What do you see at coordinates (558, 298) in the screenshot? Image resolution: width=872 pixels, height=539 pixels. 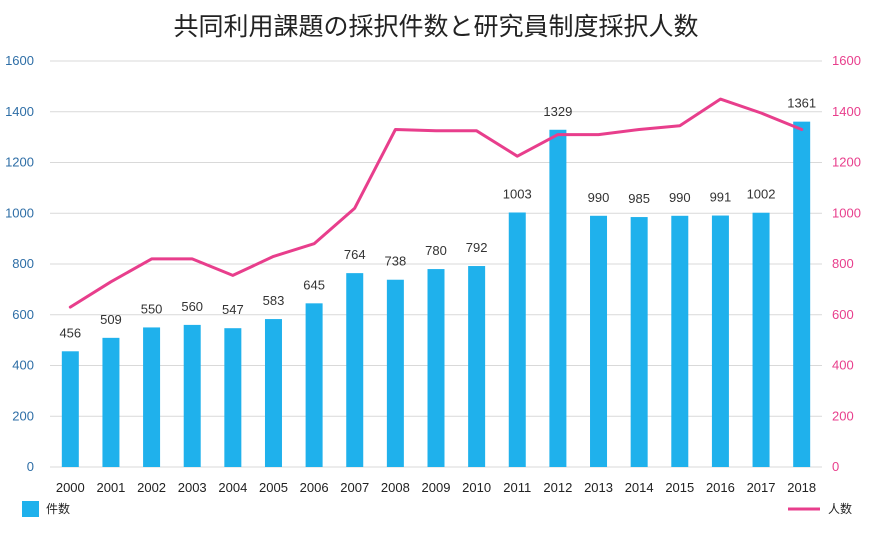 I see `bar-2012` at bounding box center [558, 298].